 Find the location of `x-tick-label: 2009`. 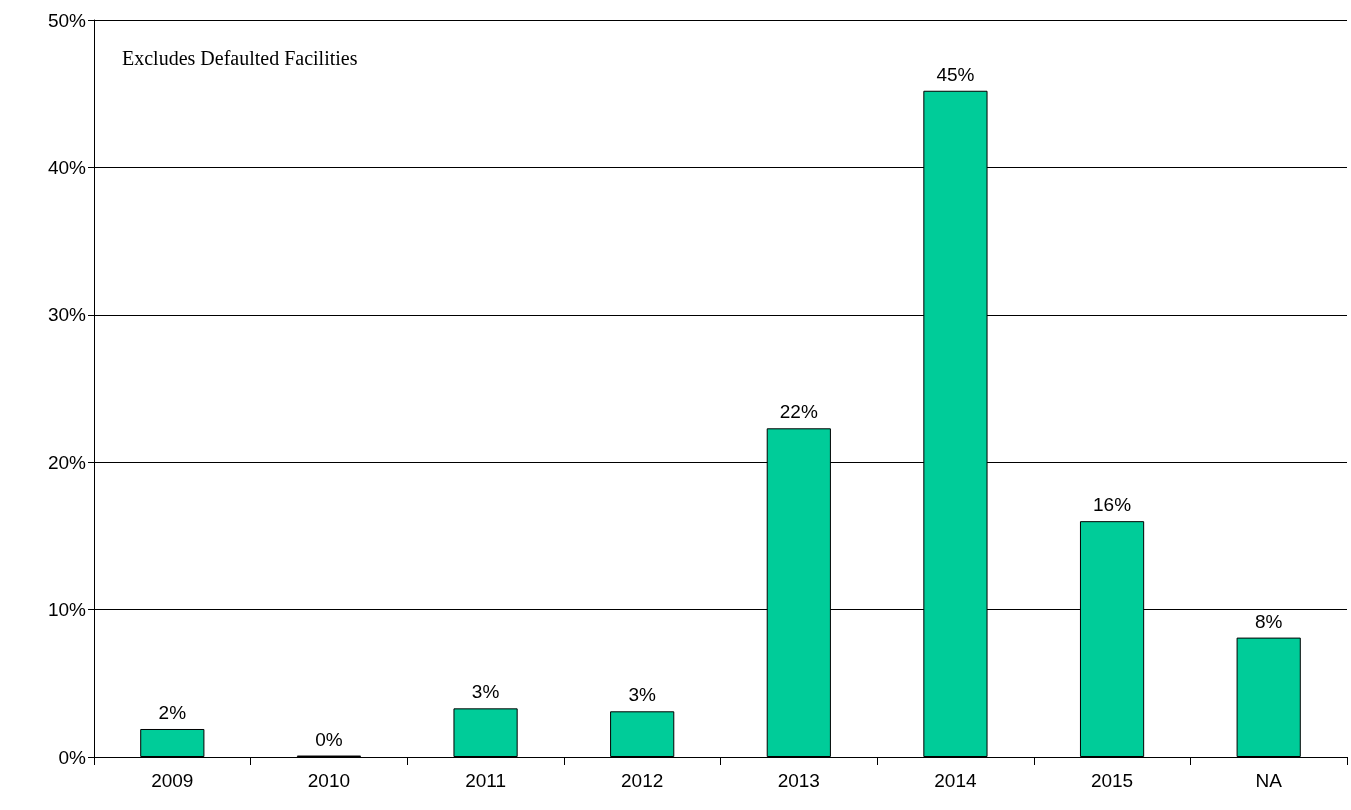

x-tick-label: 2009 is located at coordinates (172, 780).